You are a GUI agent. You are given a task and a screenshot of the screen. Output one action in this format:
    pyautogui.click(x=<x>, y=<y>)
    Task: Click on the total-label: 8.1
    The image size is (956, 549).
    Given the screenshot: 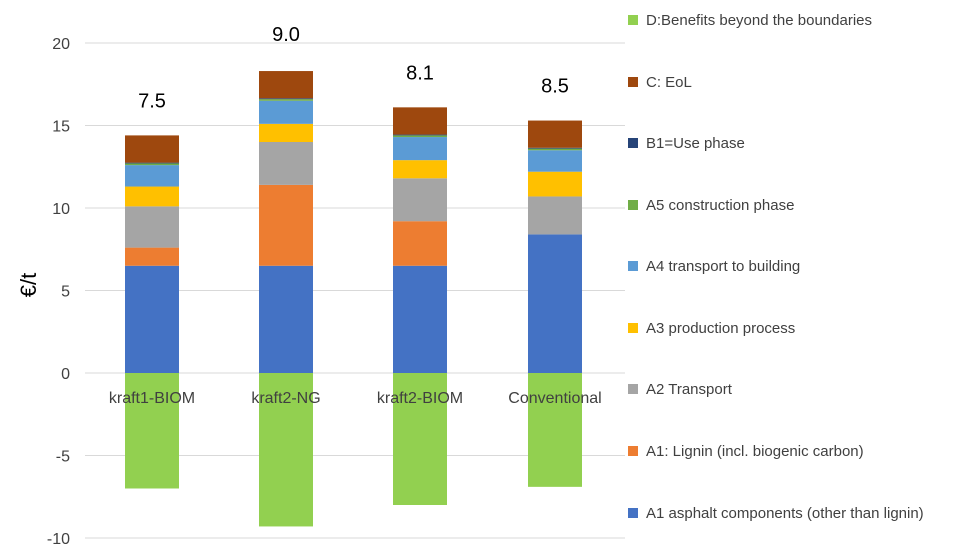 What is the action you would take?
    pyautogui.click(x=420, y=73)
    